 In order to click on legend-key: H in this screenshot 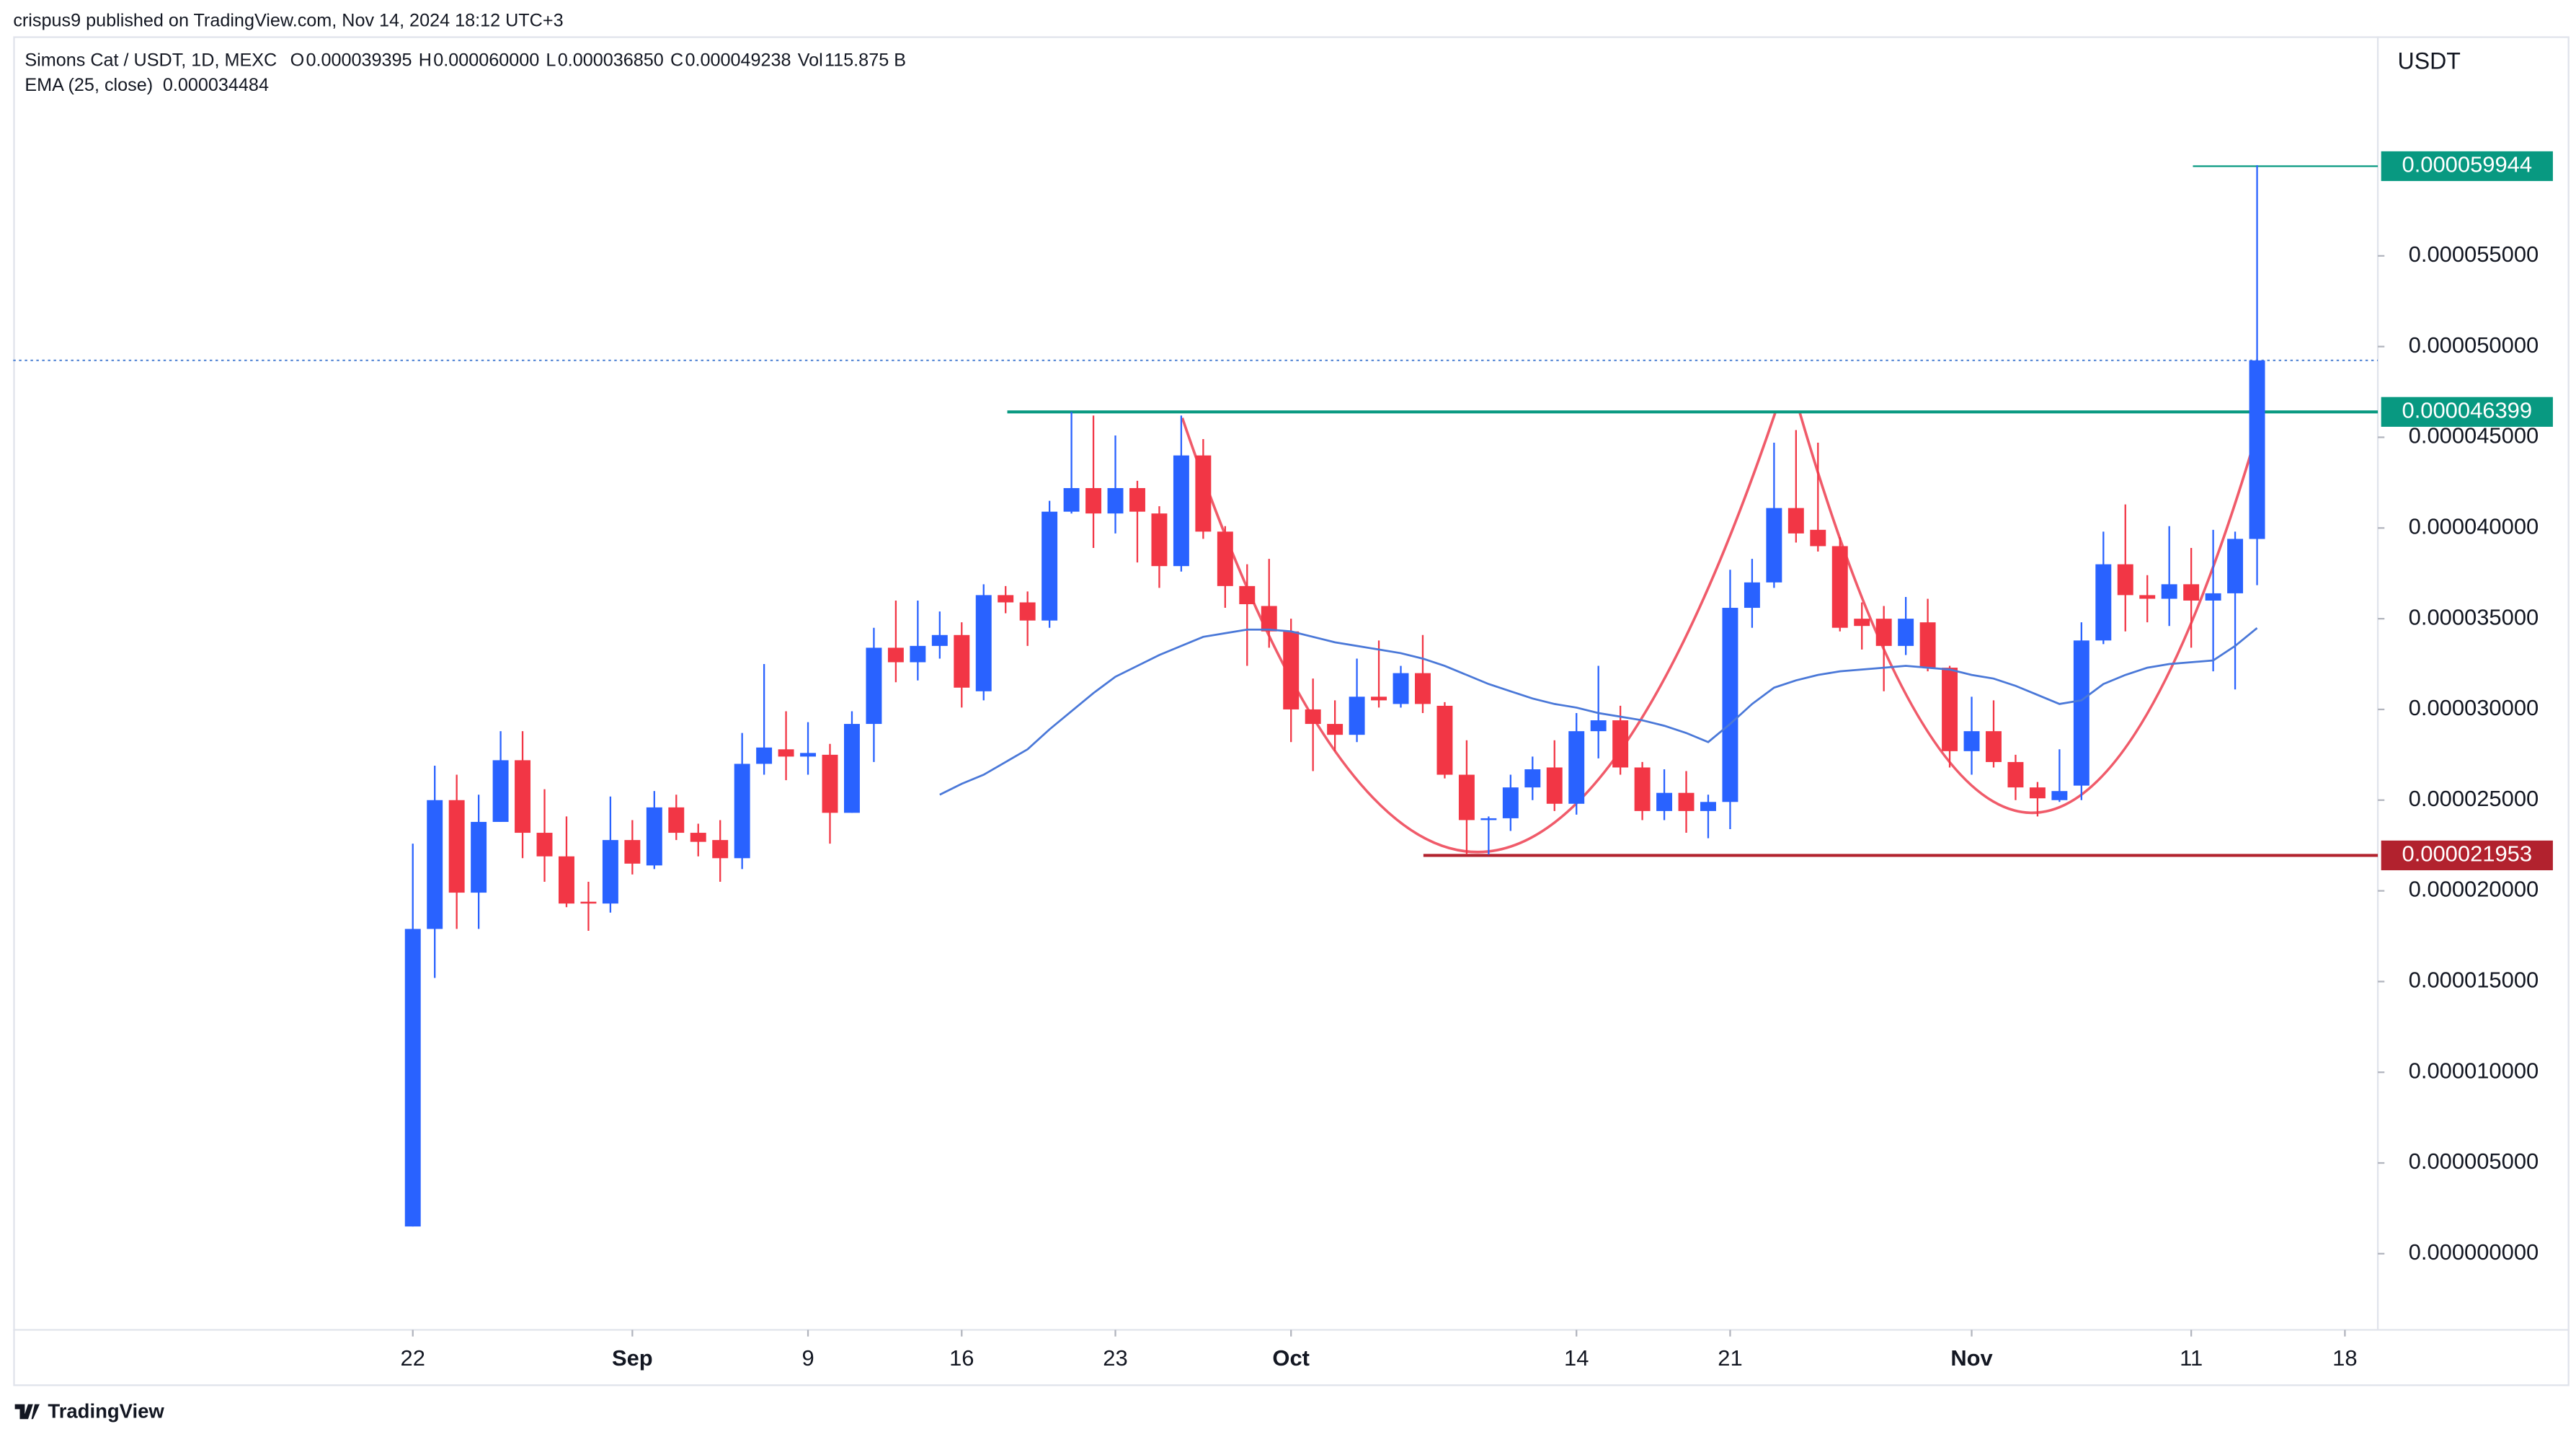, I will do `click(426, 60)`.